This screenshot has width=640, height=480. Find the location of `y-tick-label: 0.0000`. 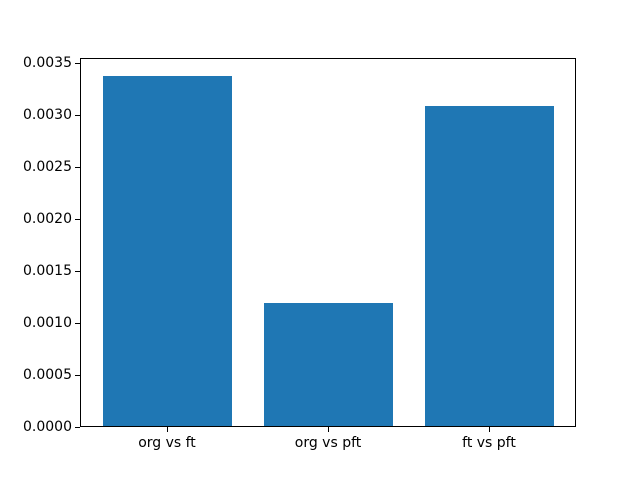

y-tick-label: 0.0000 is located at coordinates (47, 427).